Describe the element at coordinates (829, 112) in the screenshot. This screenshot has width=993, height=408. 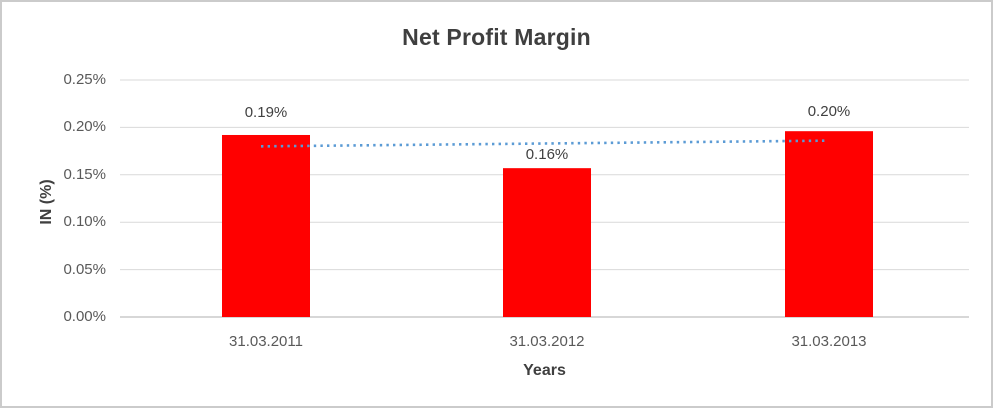
I see `bar-data-label: 0.20%` at that location.